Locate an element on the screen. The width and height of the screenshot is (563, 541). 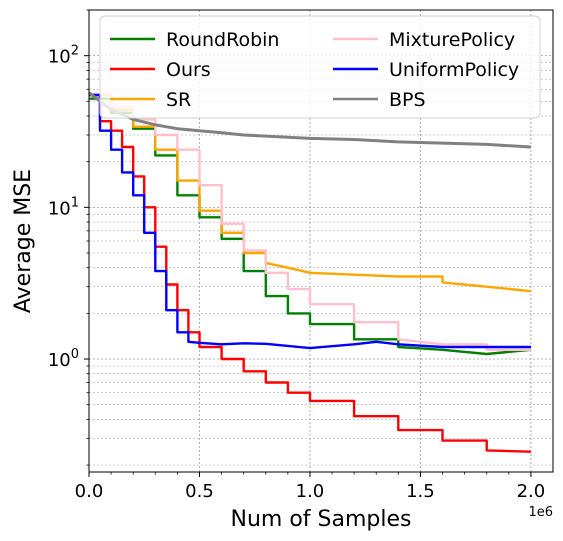
x-tick-label: 0.5 is located at coordinates (199, 491).